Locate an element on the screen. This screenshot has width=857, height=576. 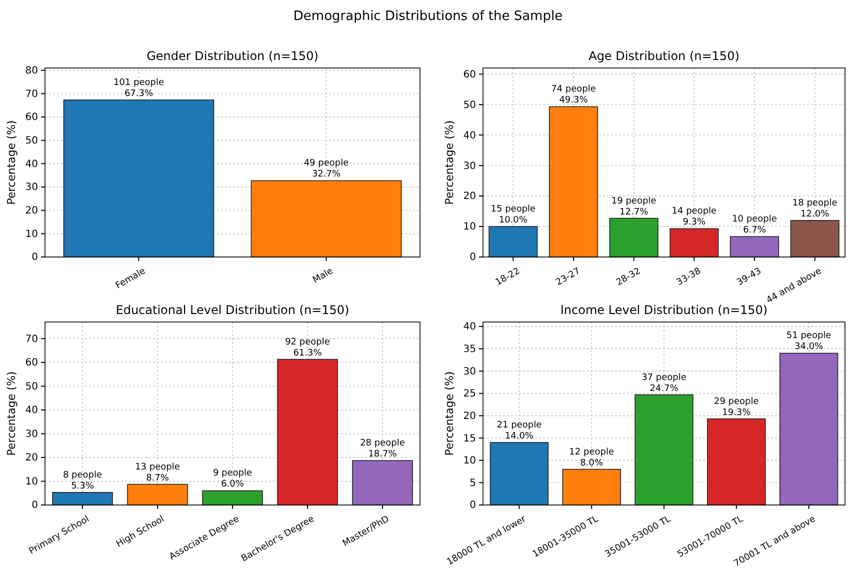
data-label: 21 people 14.0% is located at coordinates (519, 431).